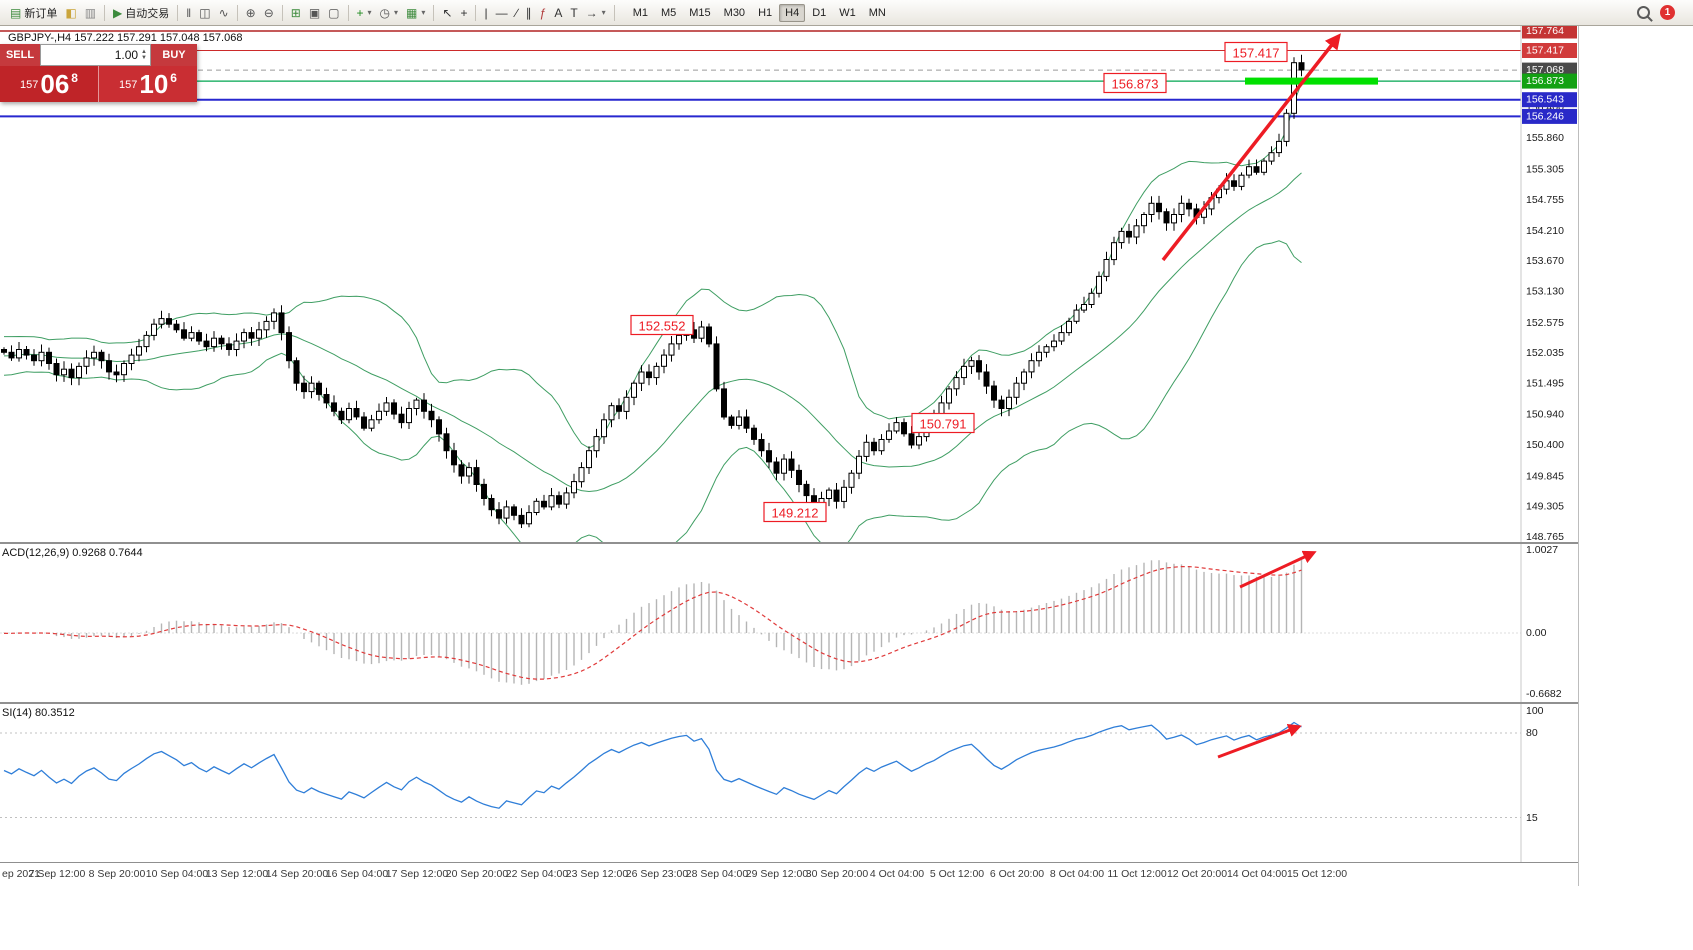 Image resolution: width=1693 pixels, height=950 pixels. What do you see at coordinates (877, 13) in the screenshot?
I see `timeframe-mn-button: MN` at bounding box center [877, 13].